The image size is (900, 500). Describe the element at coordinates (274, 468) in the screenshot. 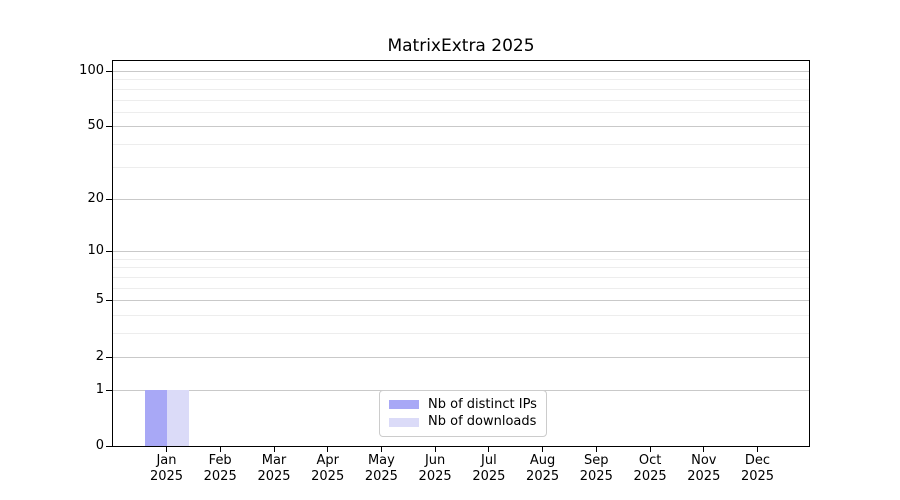

I see `x-axis-tick-label: Mar 2025` at that location.